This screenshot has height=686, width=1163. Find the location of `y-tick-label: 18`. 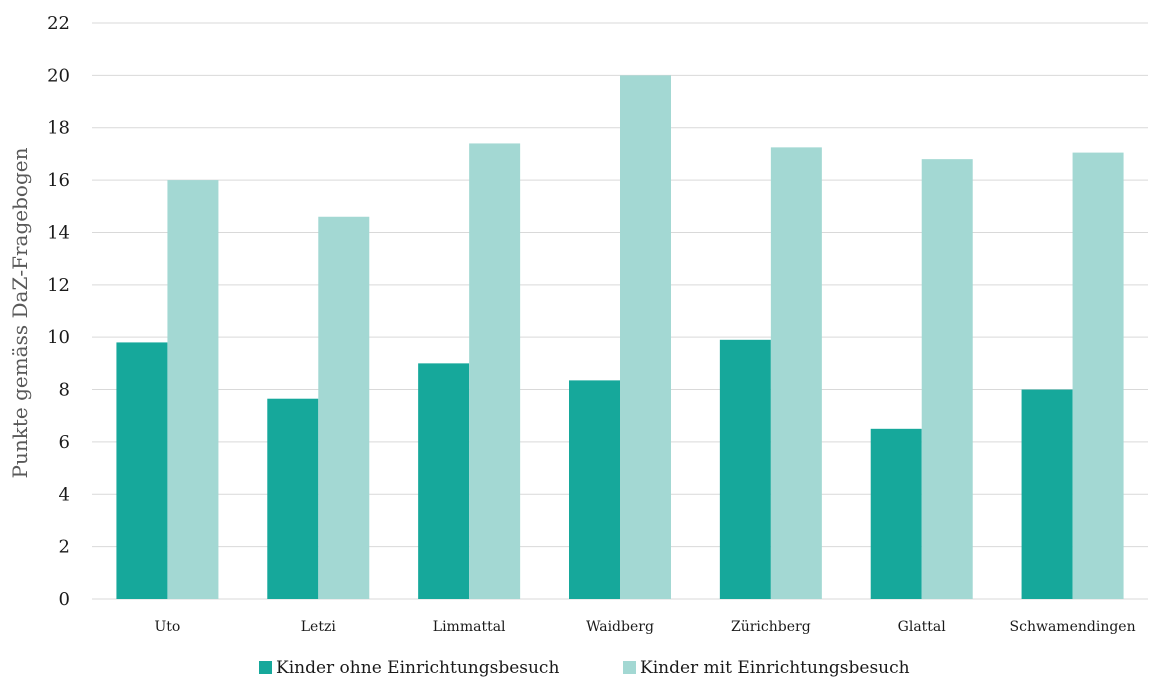

y-tick-label: 18 is located at coordinates (58, 128).